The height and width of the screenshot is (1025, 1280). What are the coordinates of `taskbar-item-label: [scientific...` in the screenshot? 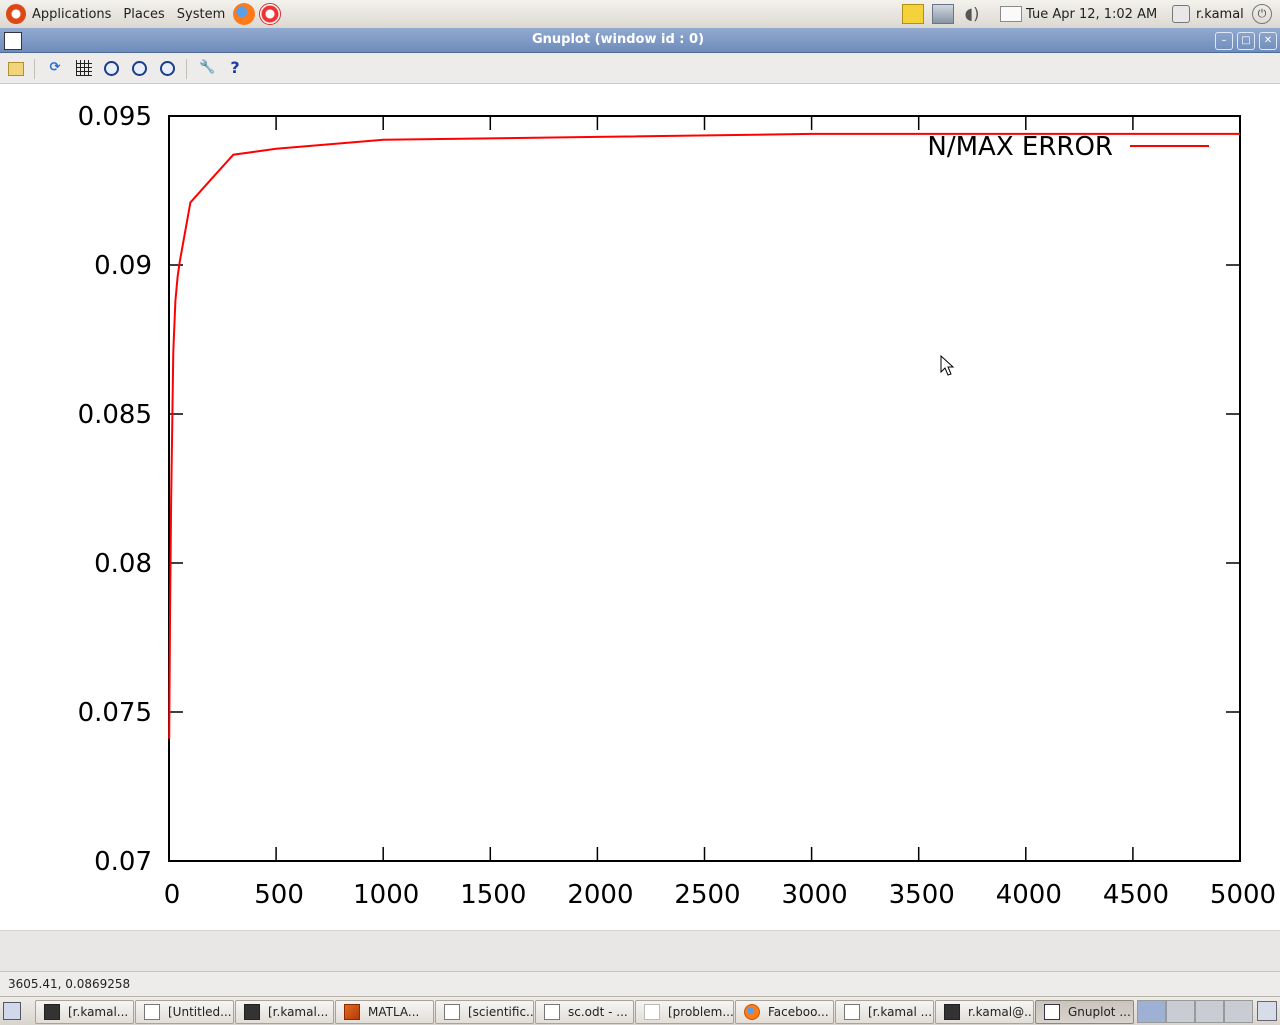 It's located at (501, 1012).